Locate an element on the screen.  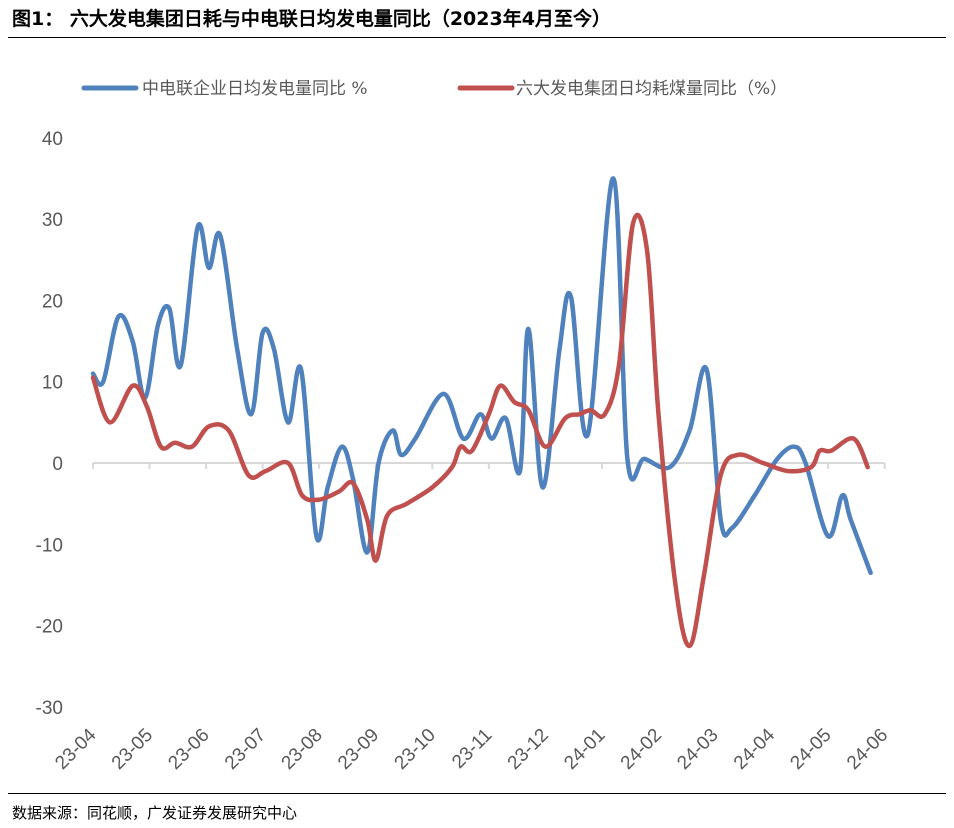
x-tick-label: 23-07 is located at coordinates (245, 749).